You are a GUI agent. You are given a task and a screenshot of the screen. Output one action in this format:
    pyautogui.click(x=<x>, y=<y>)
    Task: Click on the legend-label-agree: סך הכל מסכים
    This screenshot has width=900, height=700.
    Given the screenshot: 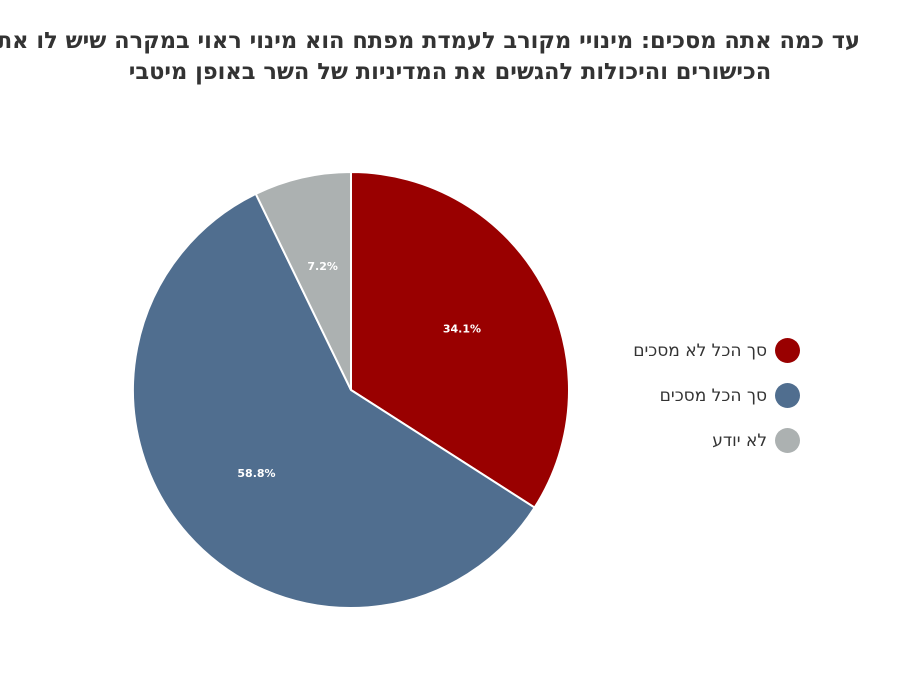 What is the action you would take?
    pyautogui.click(x=713, y=395)
    